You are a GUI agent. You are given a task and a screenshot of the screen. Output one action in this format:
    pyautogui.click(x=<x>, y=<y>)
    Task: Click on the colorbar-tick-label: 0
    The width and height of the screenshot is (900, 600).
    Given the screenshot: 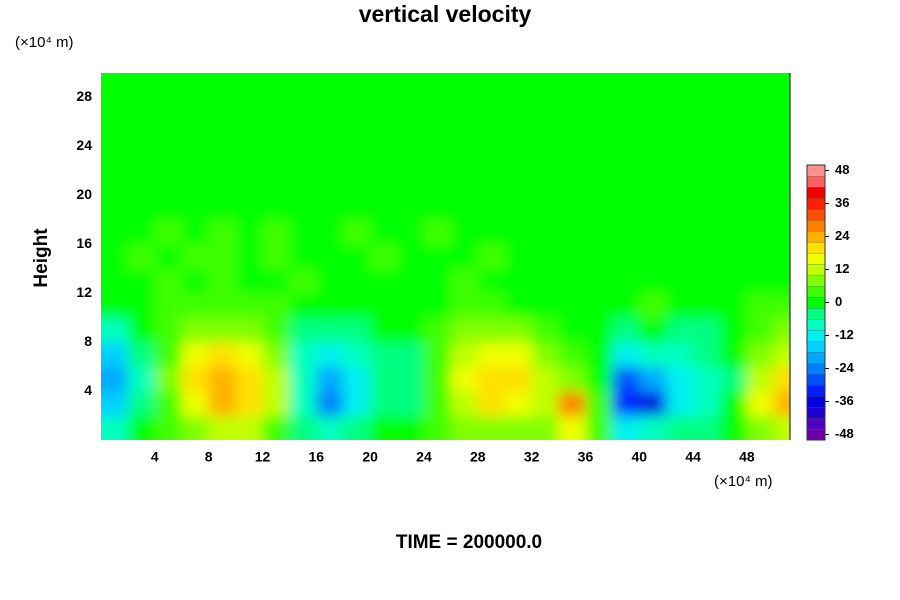 What is the action you would take?
    pyautogui.click(x=838, y=301)
    